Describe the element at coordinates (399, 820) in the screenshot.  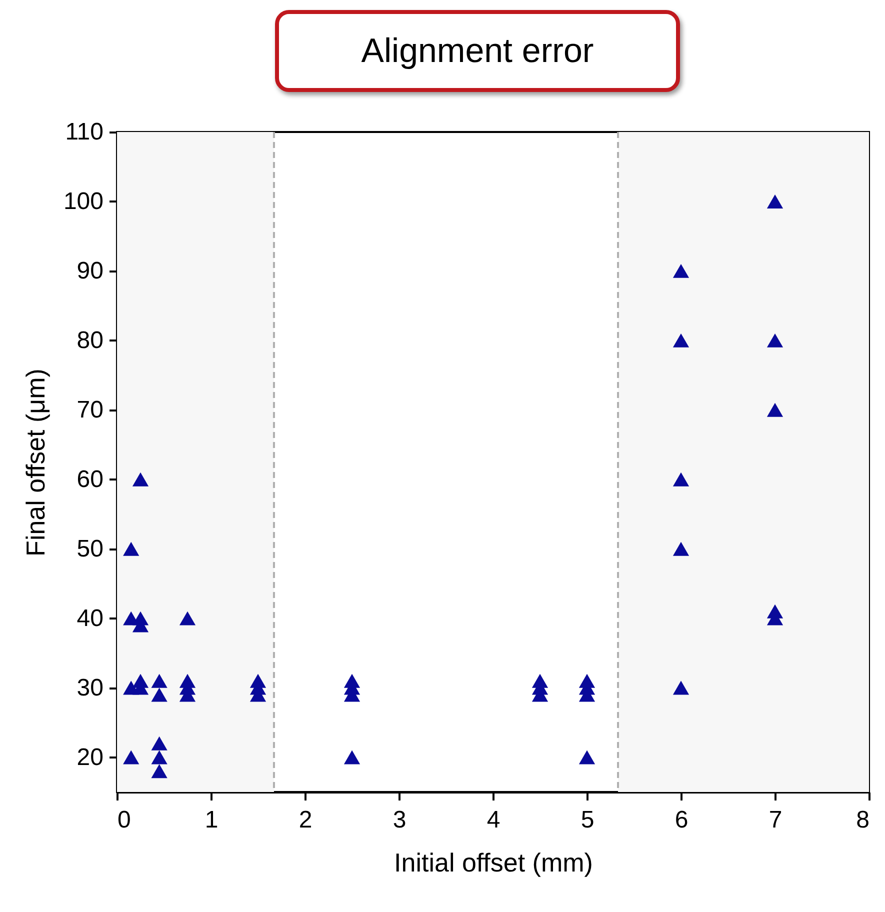
I see `x-tick-label: 3` at that location.